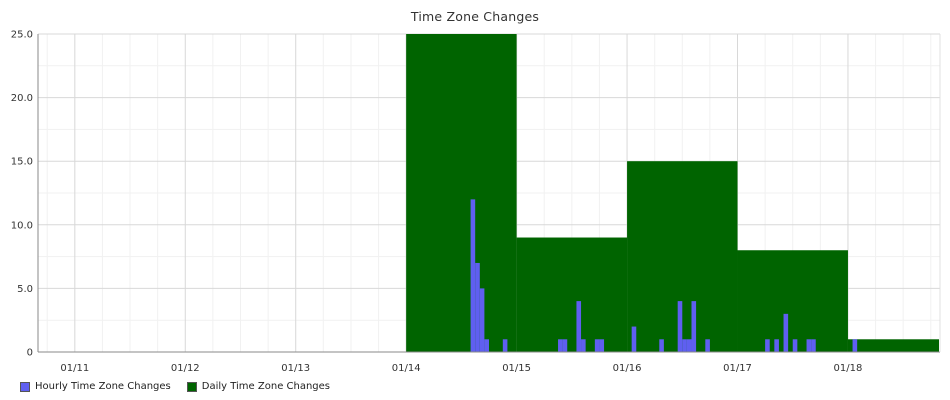 The width and height of the screenshot is (950, 400). Describe the element at coordinates (475, 16) in the screenshot. I see `chart-title: Time Zone Changes` at that location.